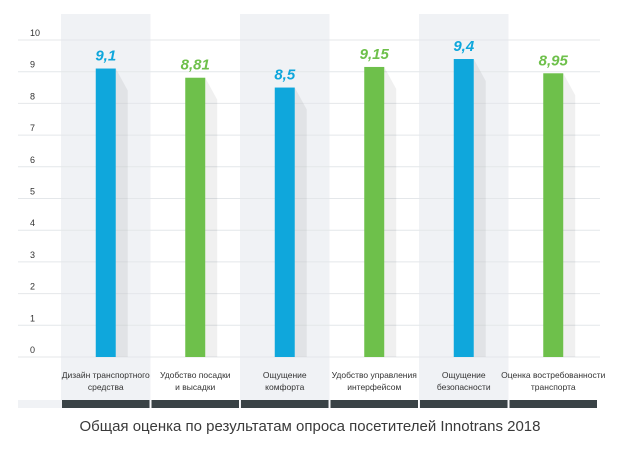 The height and width of the screenshot is (452, 620). What do you see at coordinates (553, 387) in the screenshot?
I see `category-label: транспорта` at bounding box center [553, 387].